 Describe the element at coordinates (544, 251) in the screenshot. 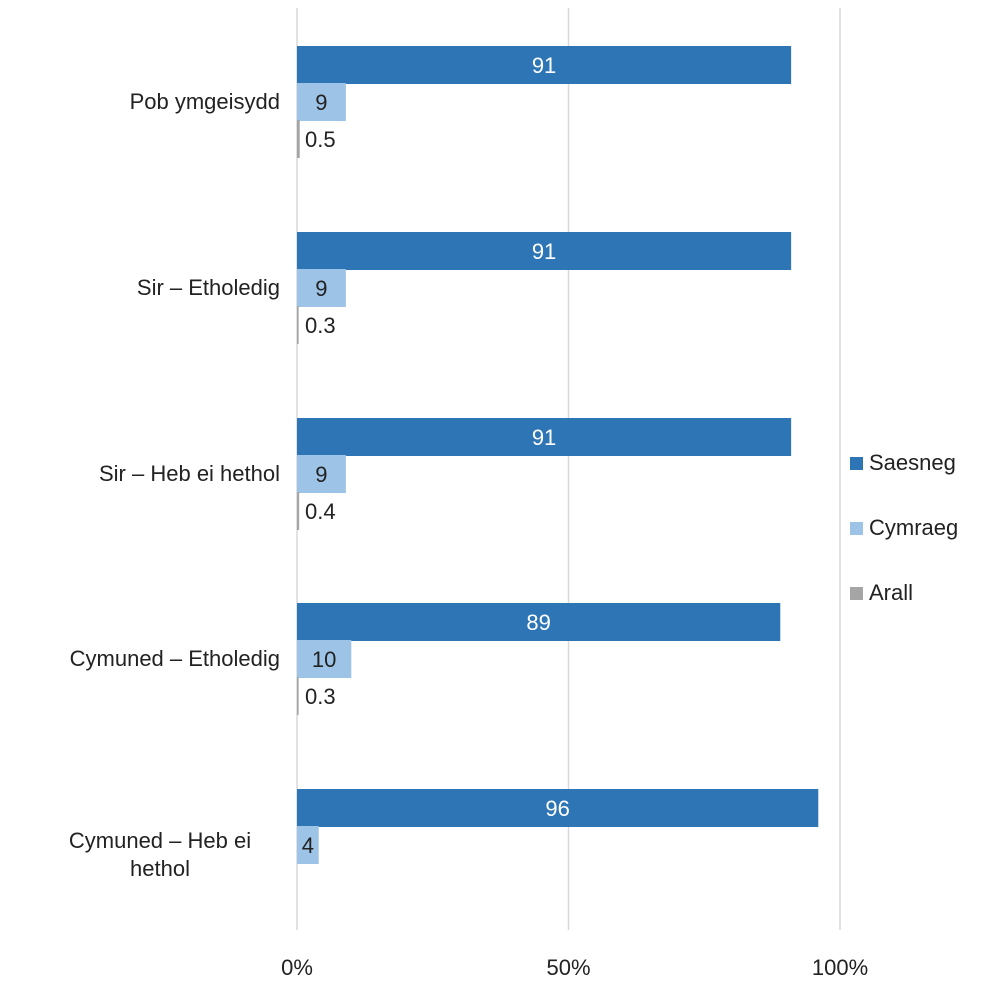

I see `data-label-saesneg-1: 91` at that location.